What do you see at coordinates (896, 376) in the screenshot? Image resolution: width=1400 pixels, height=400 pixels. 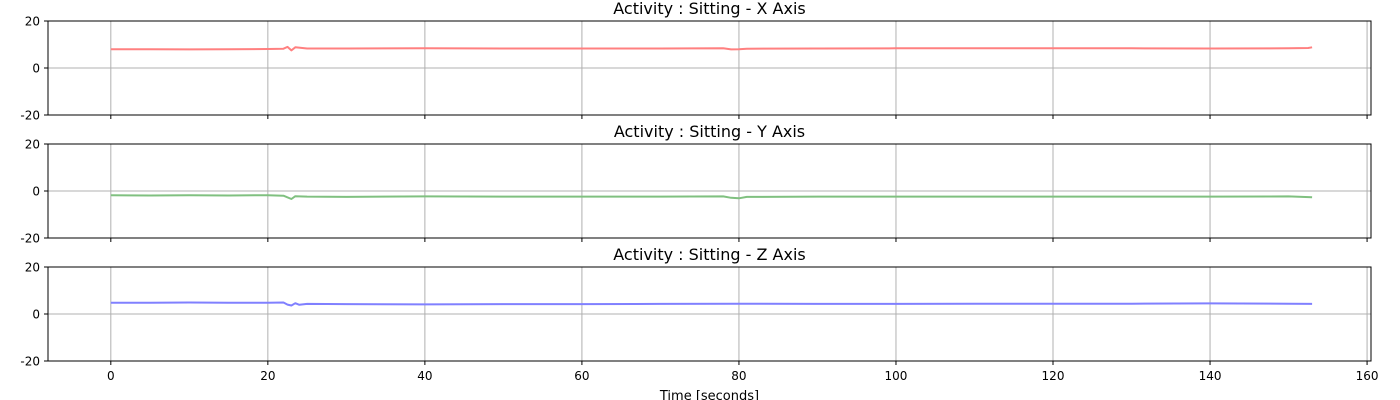 I see `x-tick-label: 100` at bounding box center [896, 376].